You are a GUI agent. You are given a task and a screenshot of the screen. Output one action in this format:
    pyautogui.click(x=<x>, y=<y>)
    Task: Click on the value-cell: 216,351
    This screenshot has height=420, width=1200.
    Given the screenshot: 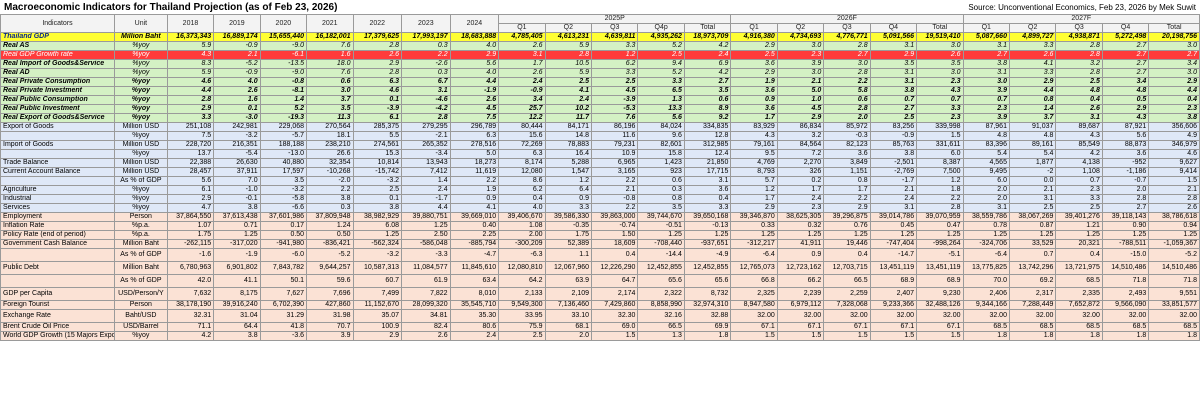 What is the action you would take?
    pyautogui.click(x=237, y=145)
    